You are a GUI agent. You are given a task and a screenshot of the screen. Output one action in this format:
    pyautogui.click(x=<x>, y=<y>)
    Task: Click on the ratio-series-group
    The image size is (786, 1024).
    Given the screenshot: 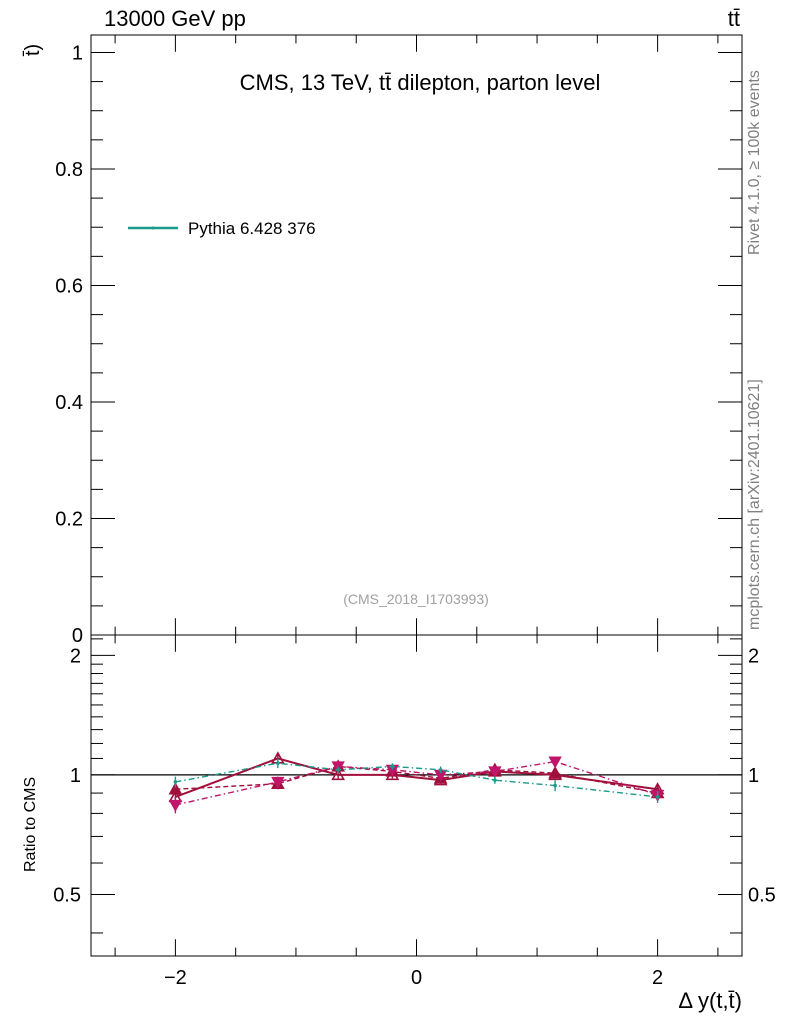 What is the action you would take?
    pyautogui.click(x=416, y=782)
    